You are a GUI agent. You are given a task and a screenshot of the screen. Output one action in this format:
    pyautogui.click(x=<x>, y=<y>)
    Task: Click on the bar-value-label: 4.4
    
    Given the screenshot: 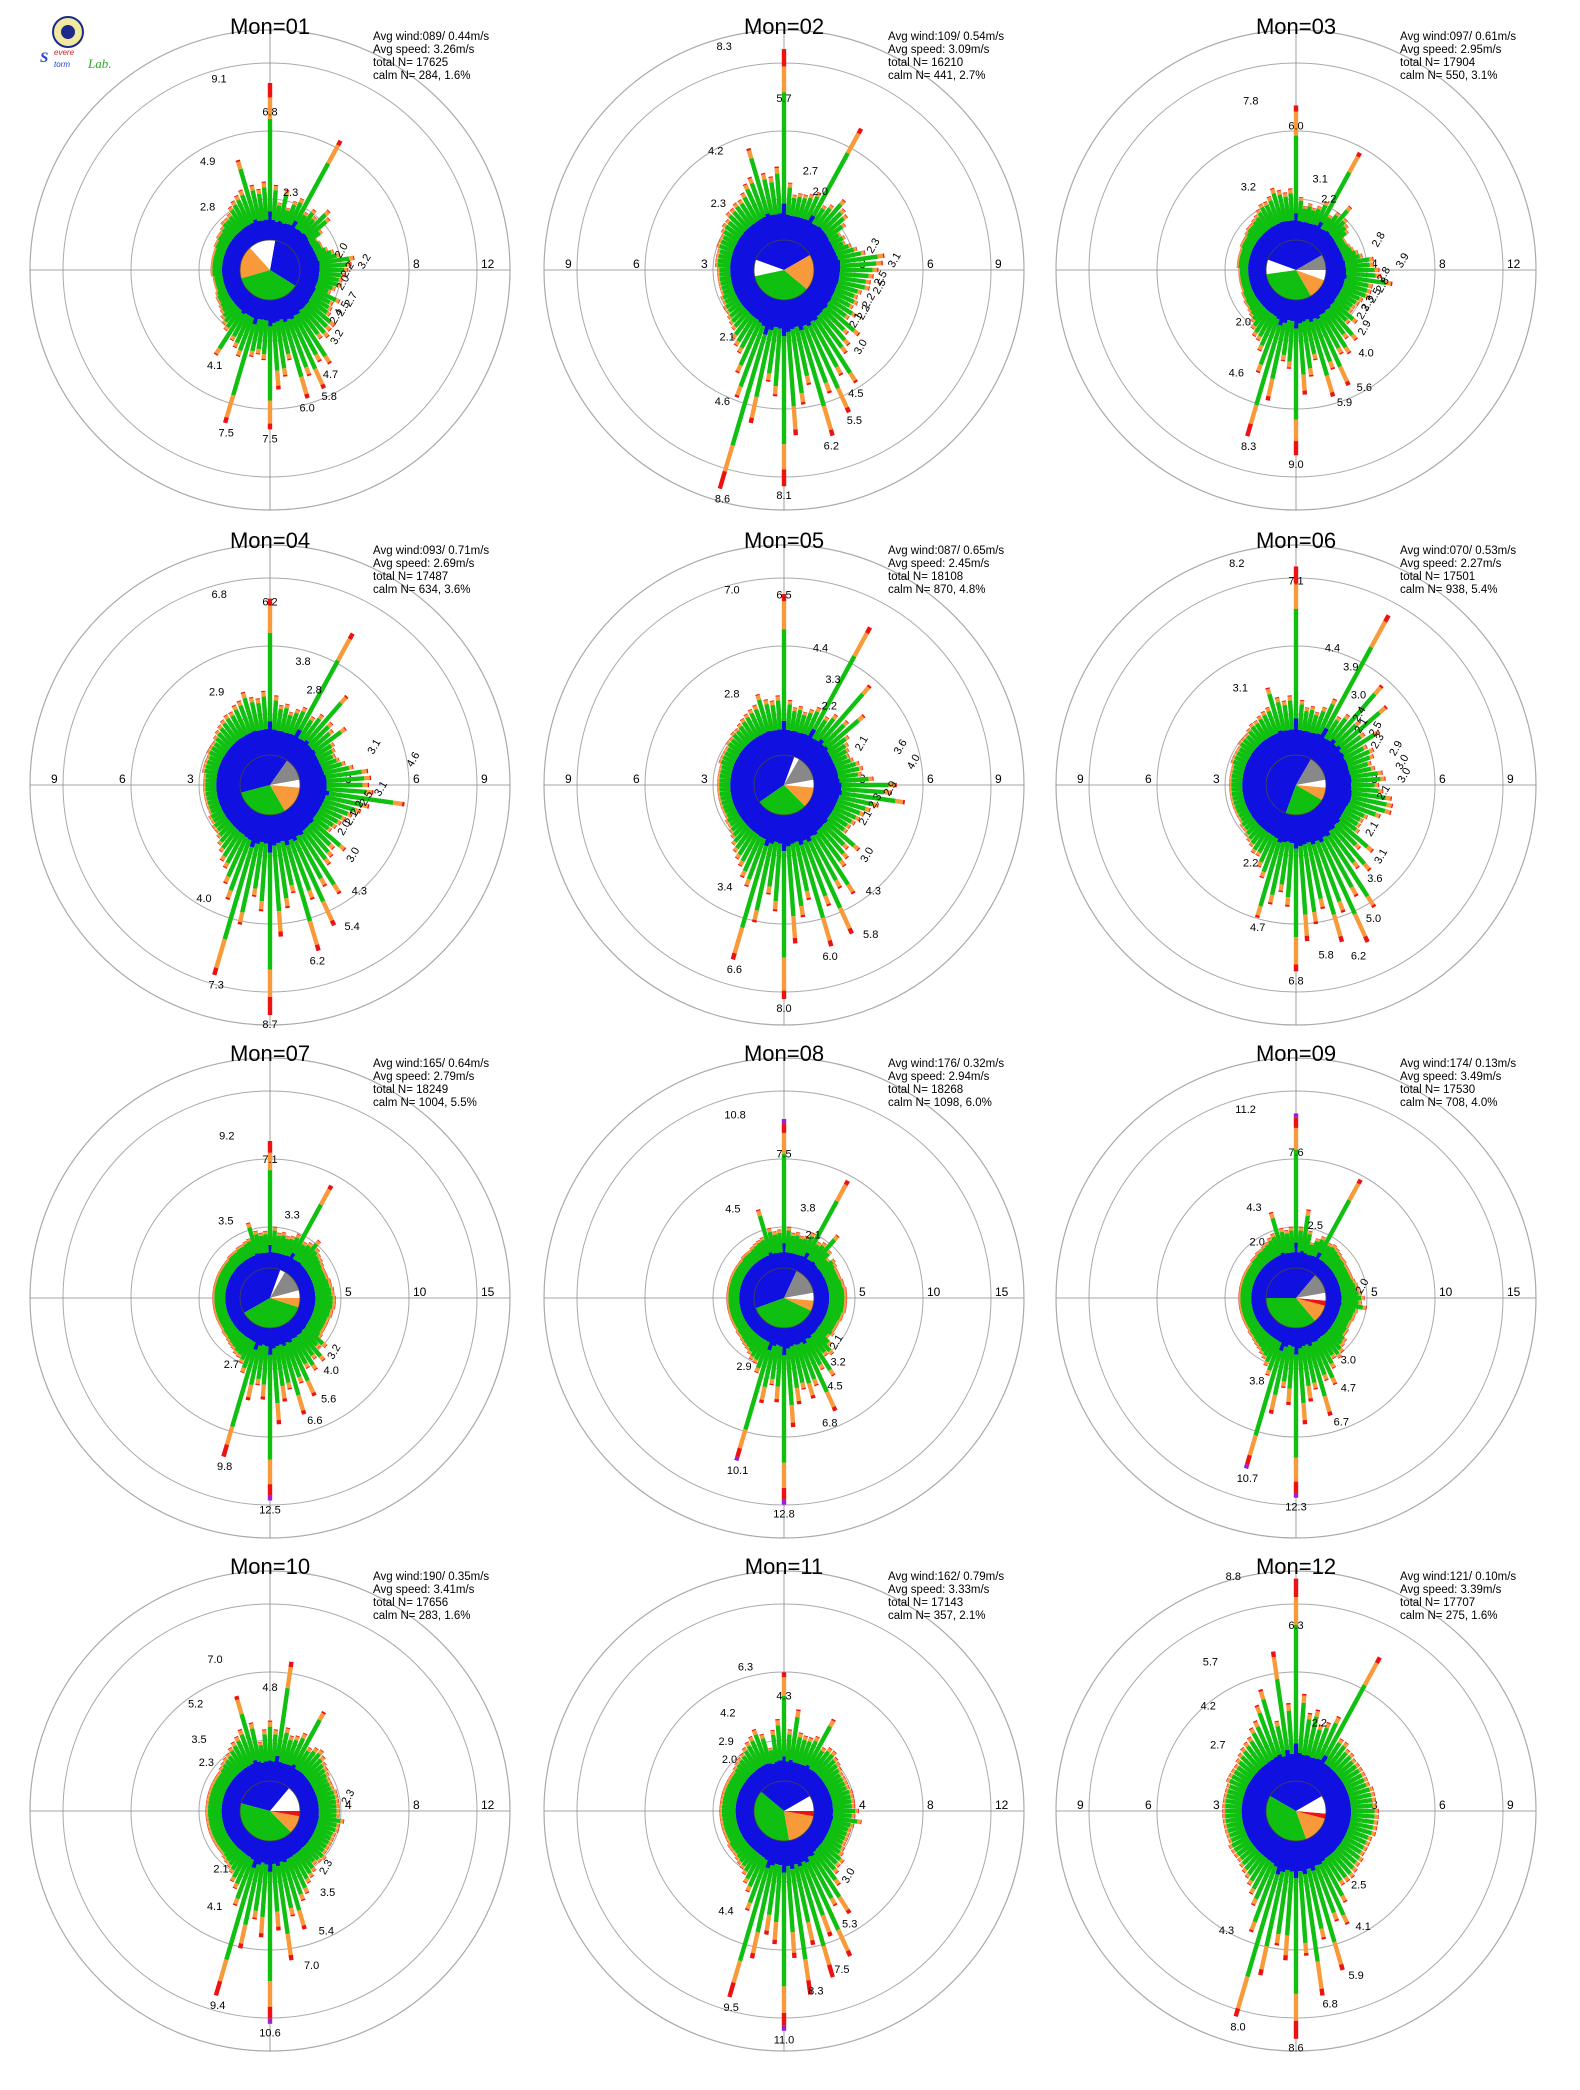 What is the action you would take?
    pyautogui.click(x=820, y=649)
    